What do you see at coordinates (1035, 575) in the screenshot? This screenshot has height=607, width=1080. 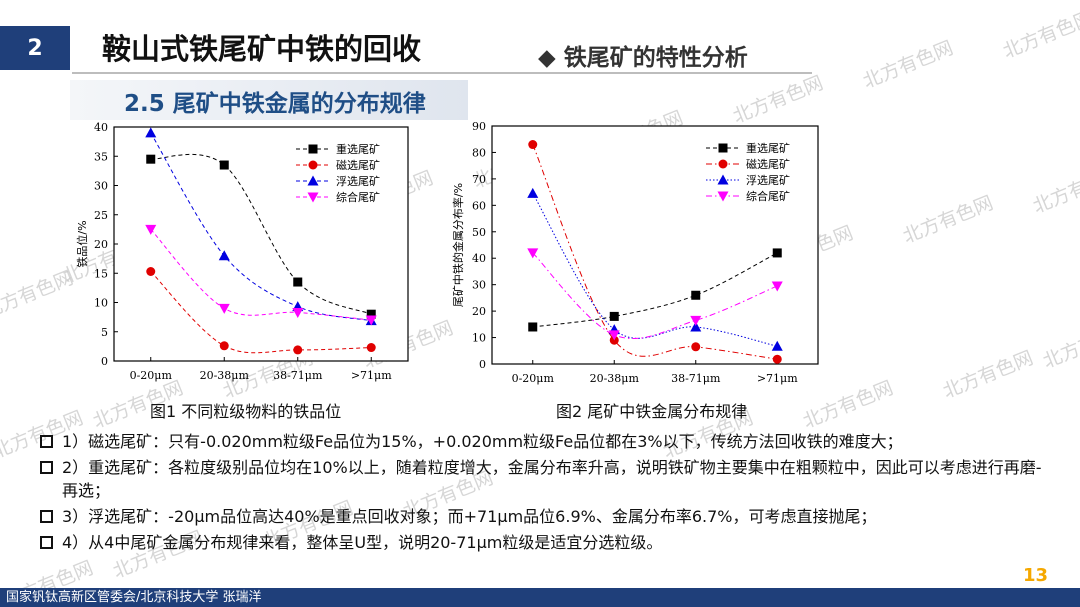 I see `page-number: 13` at bounding box center [1035, 575].